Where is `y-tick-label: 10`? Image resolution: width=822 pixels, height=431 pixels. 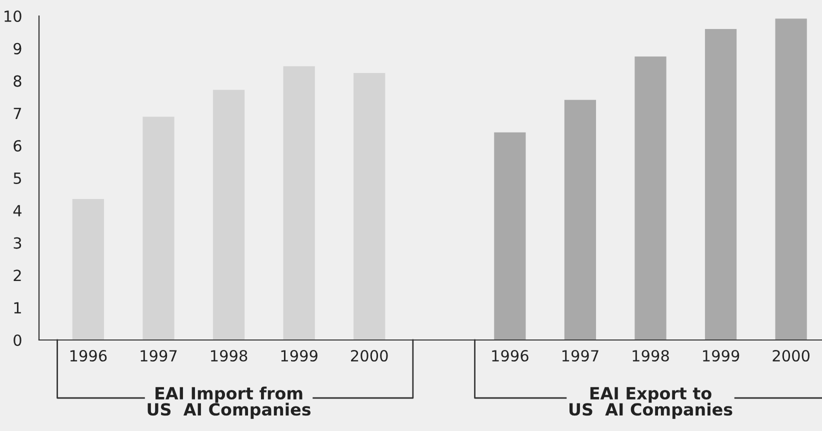
y-tick-label: 10 is located at coordinates (13, 16).